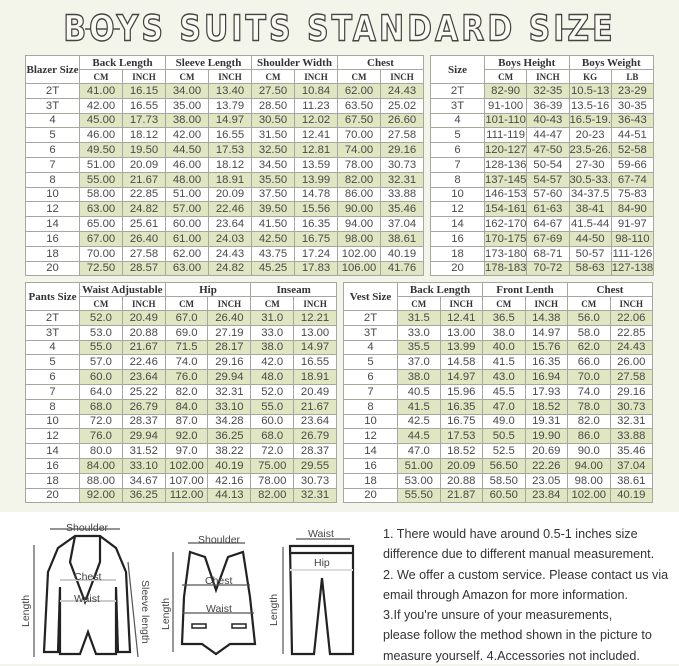 The height and width of the screenshot is (666, 679). What do you see at coordinates (187, 209) in the screenshot?
I see `value-cell: 57.00` at bounding box center [187, 209].